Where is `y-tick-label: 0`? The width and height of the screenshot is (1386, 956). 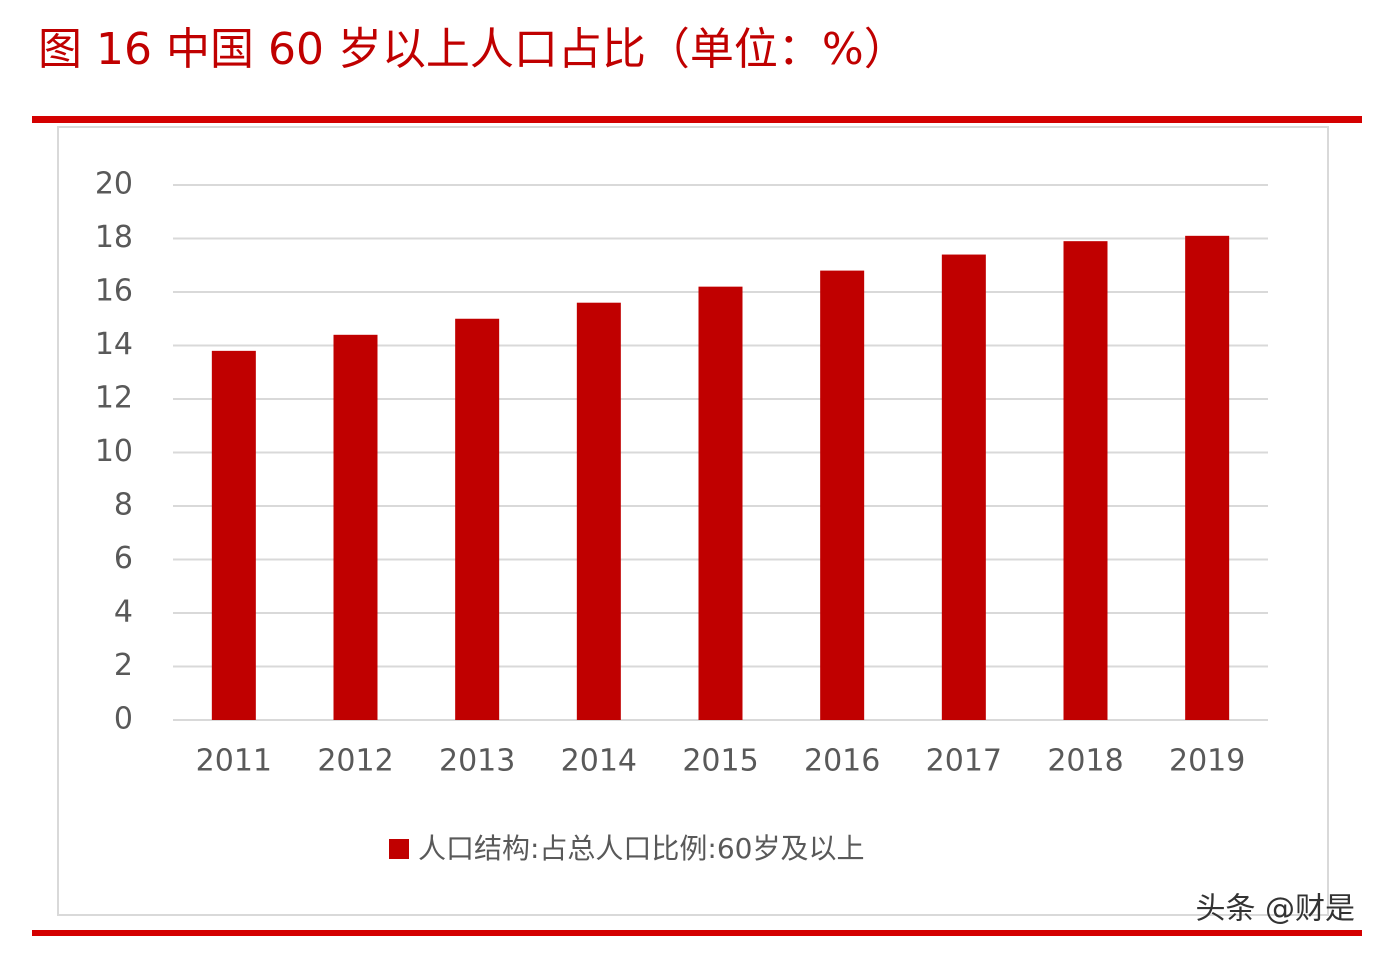
y-tick-label: 0 is located at coordinates (123, 719).